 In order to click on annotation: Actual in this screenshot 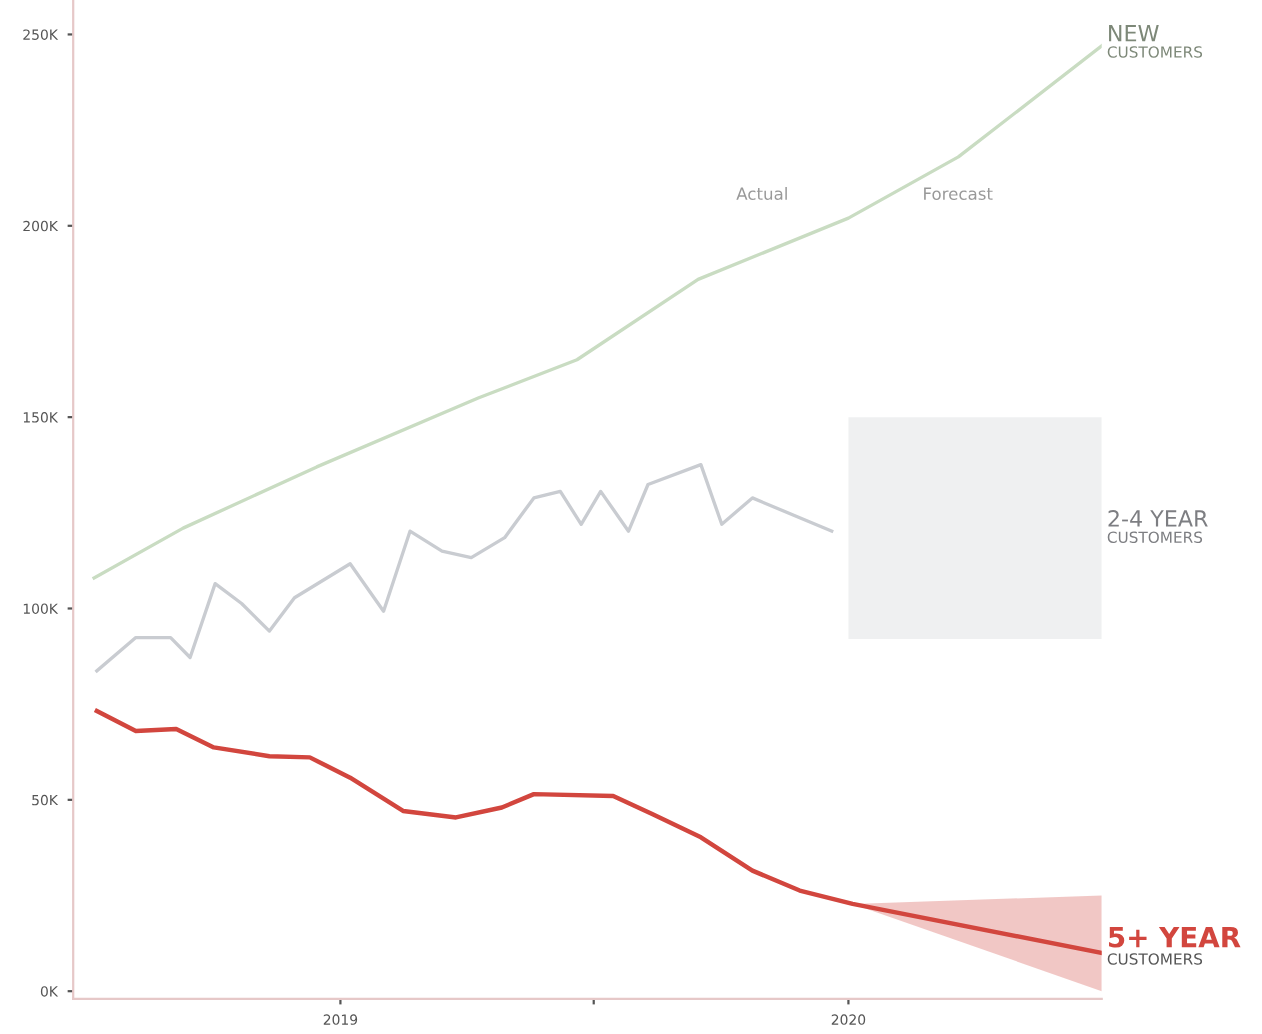, I will do `click(761, 194)`.